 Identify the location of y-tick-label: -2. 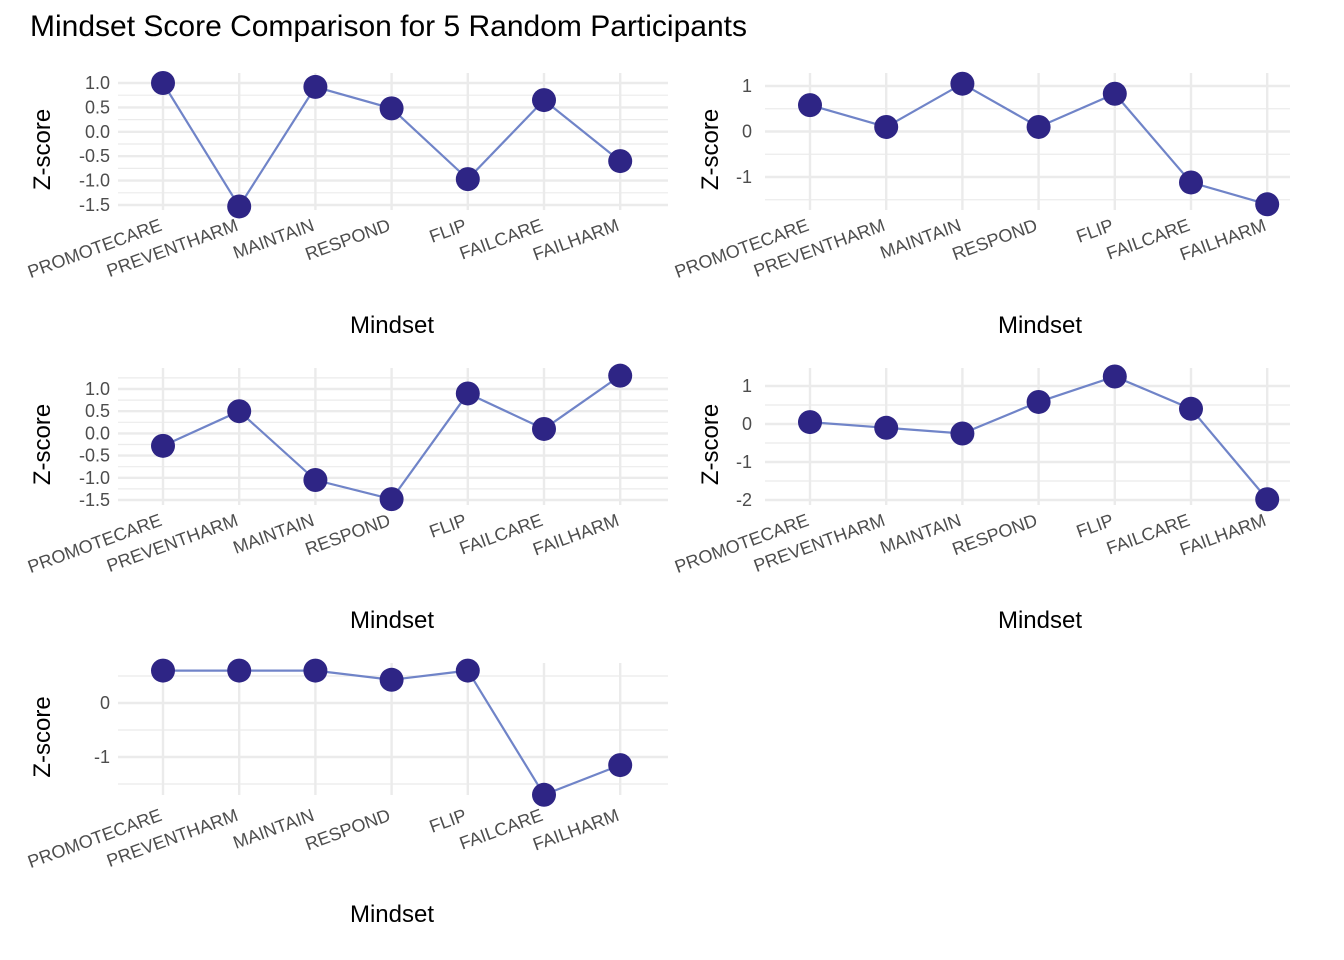
(744, 500).